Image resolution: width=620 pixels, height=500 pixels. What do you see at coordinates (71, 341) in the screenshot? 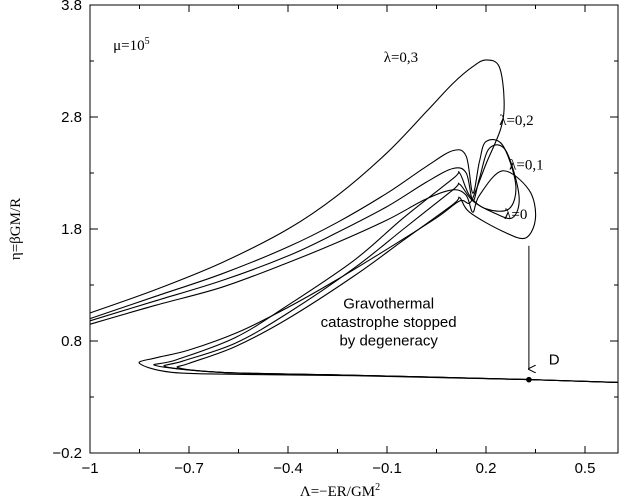
I see `y-tick-label: 0.8` at bounding box center [71, 341].